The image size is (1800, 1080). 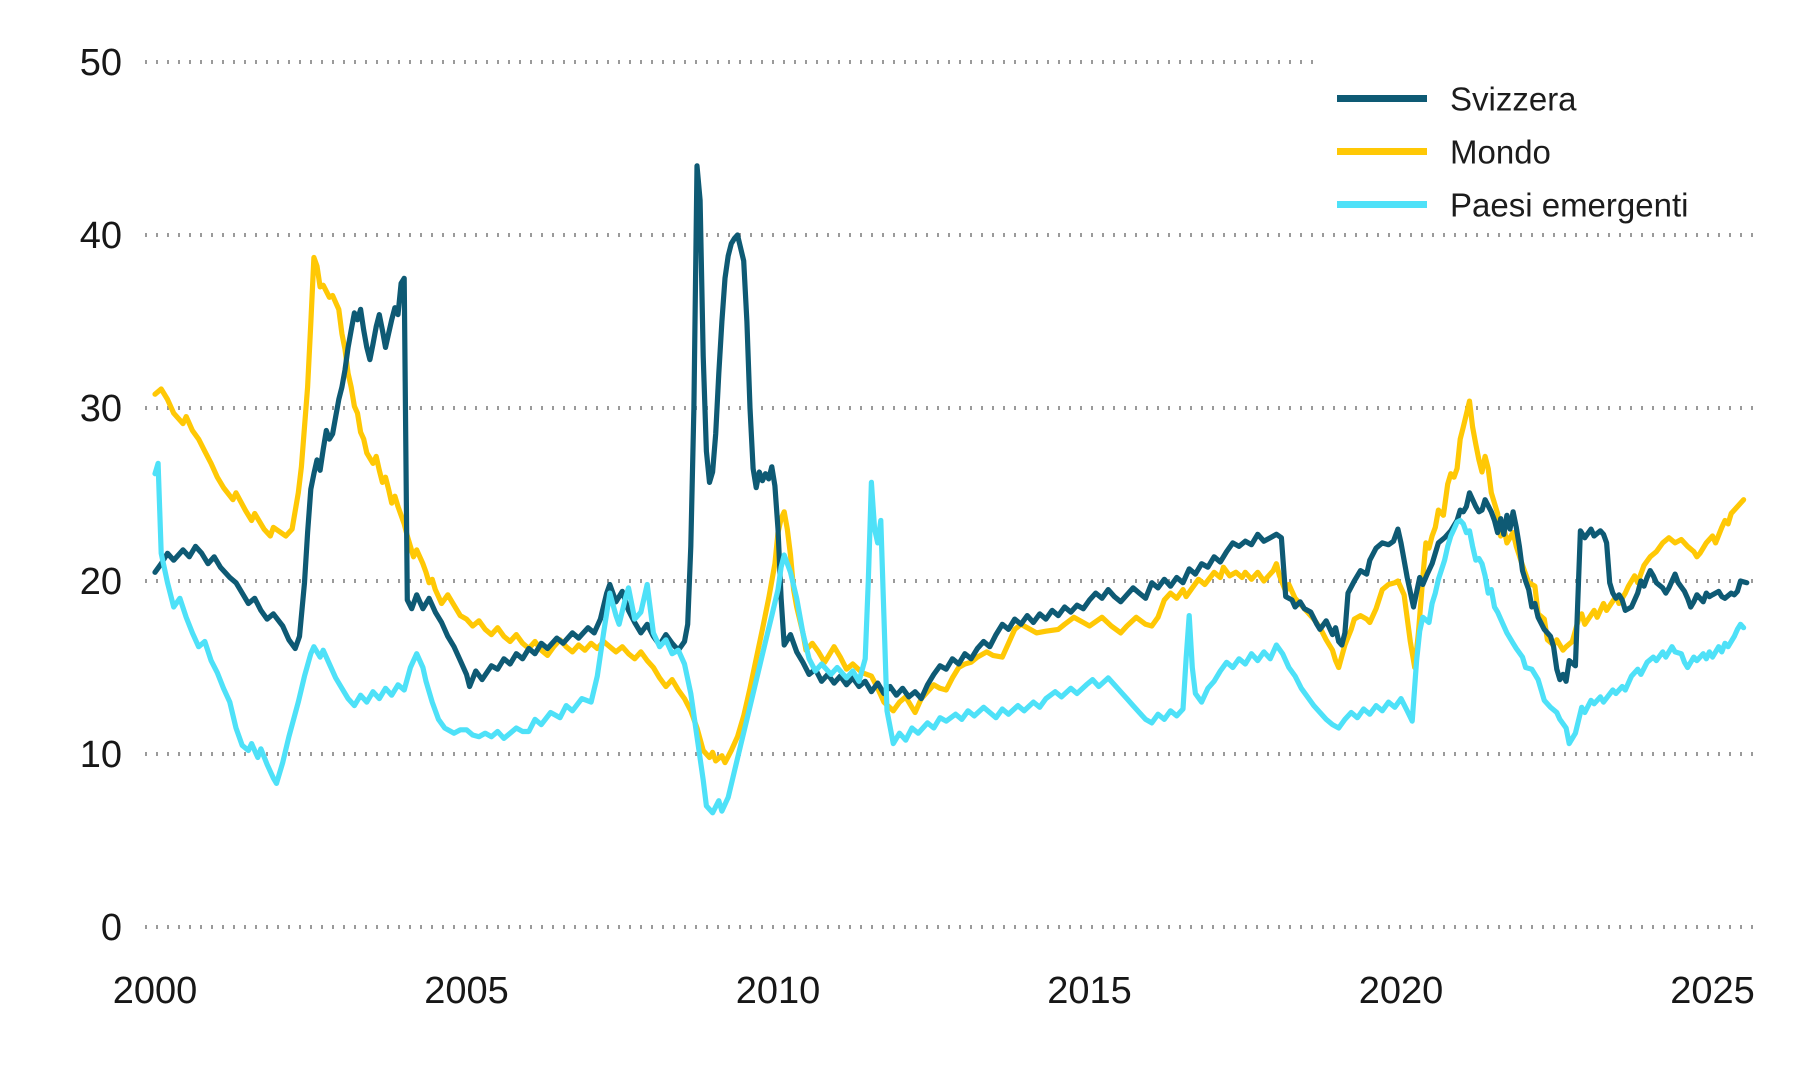 What do you see at coordinates (466, 991) in the screenshot?
I see `x-tick-label-2005: 2005` at bounding box center [466, 991].